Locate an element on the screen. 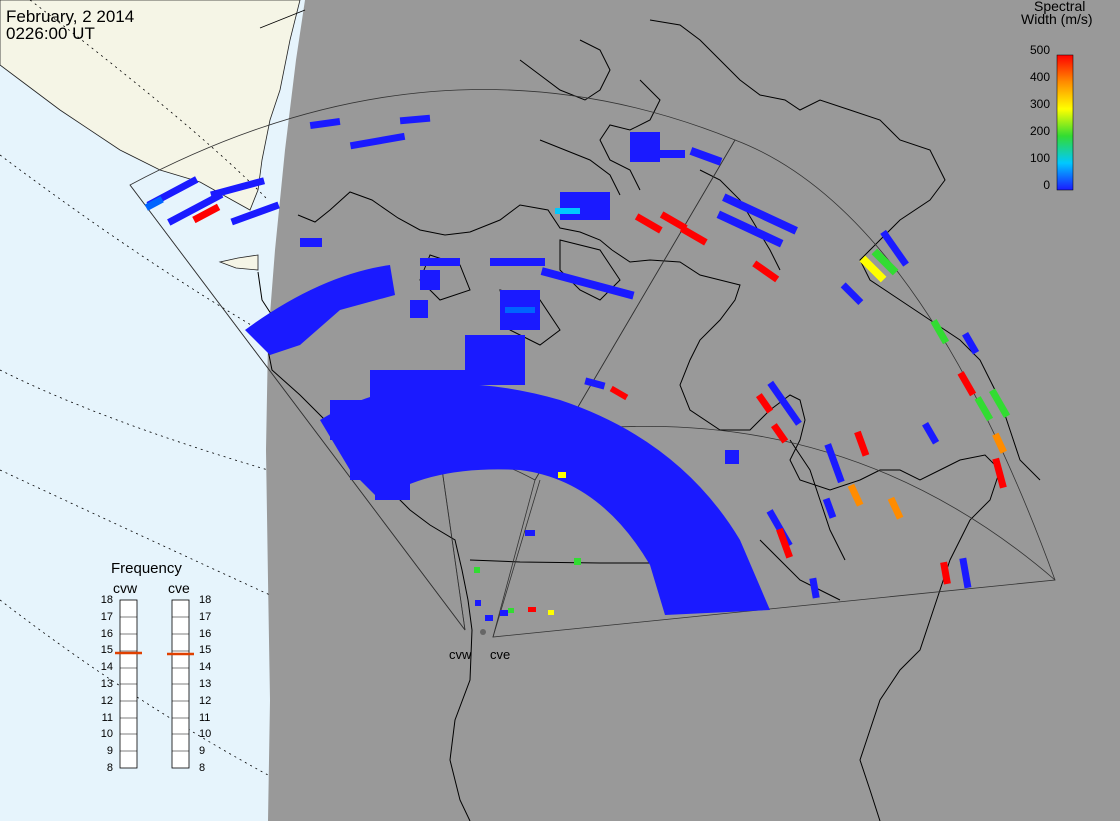 The width and height of the screenshot is (1120, 821). frequency-tick-left: 8 is located at coordinates (109, 768).